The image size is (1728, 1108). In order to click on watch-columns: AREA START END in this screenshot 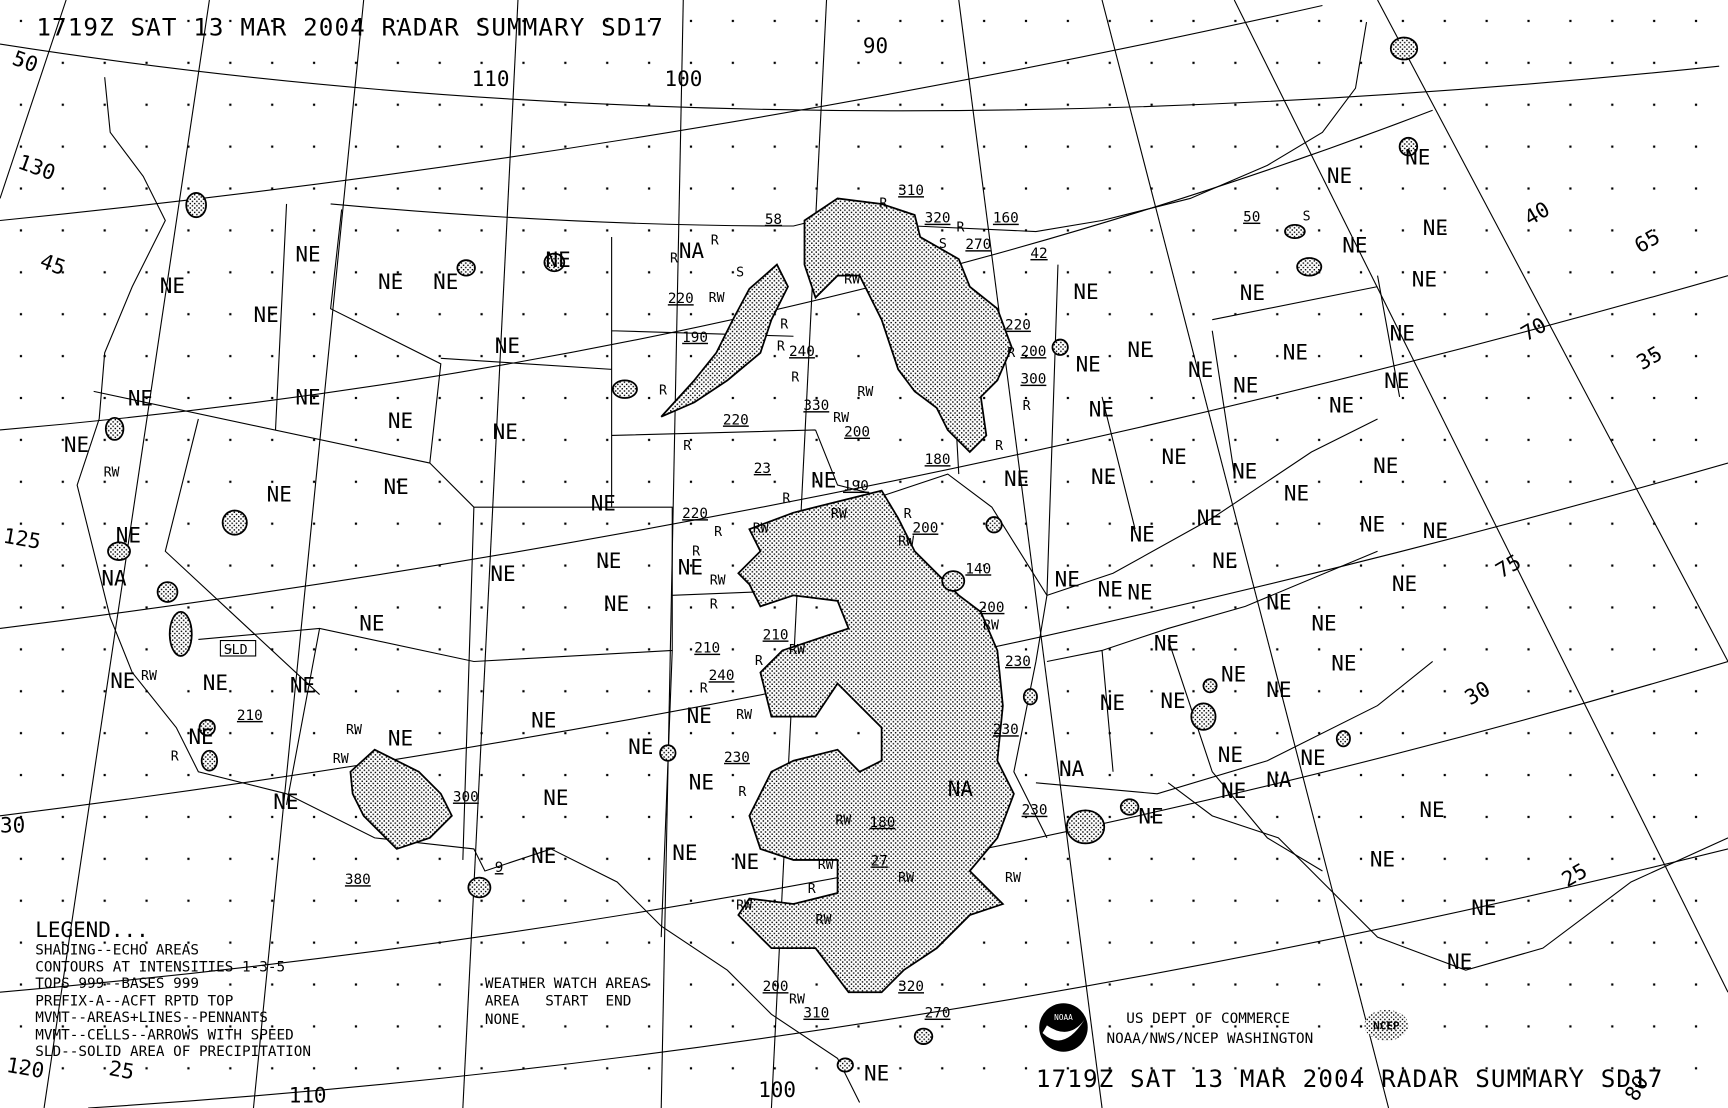, I will do `click(558, 1001)`.